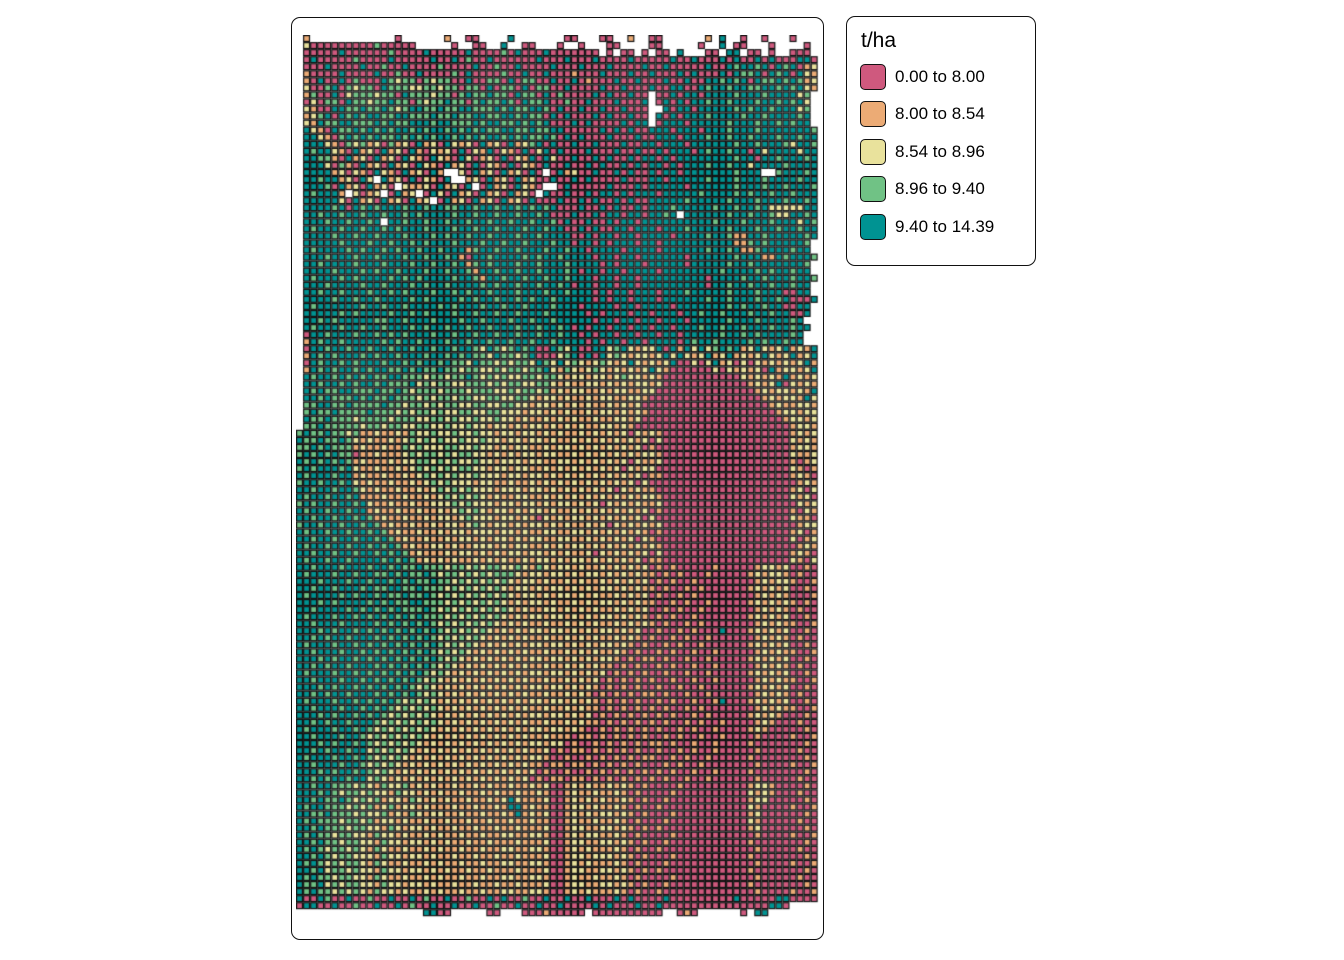  Describe the element at coordinates (879, 40) in the screenshot. I see `legend-title: t/ha` at that location.